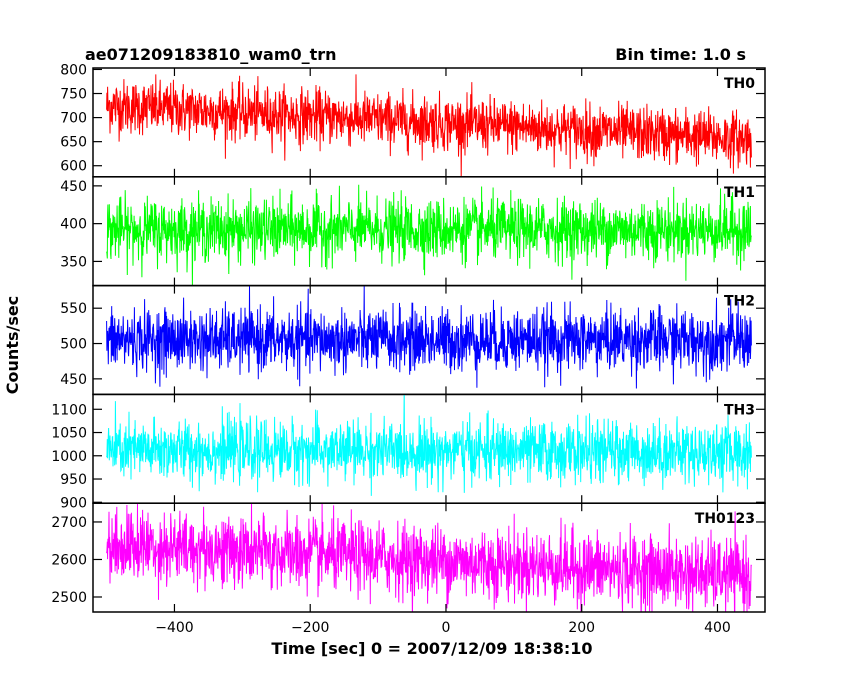  I want to click on panel-th3: 900 950 1000 1050 1100 TH3, so click(408, 452).